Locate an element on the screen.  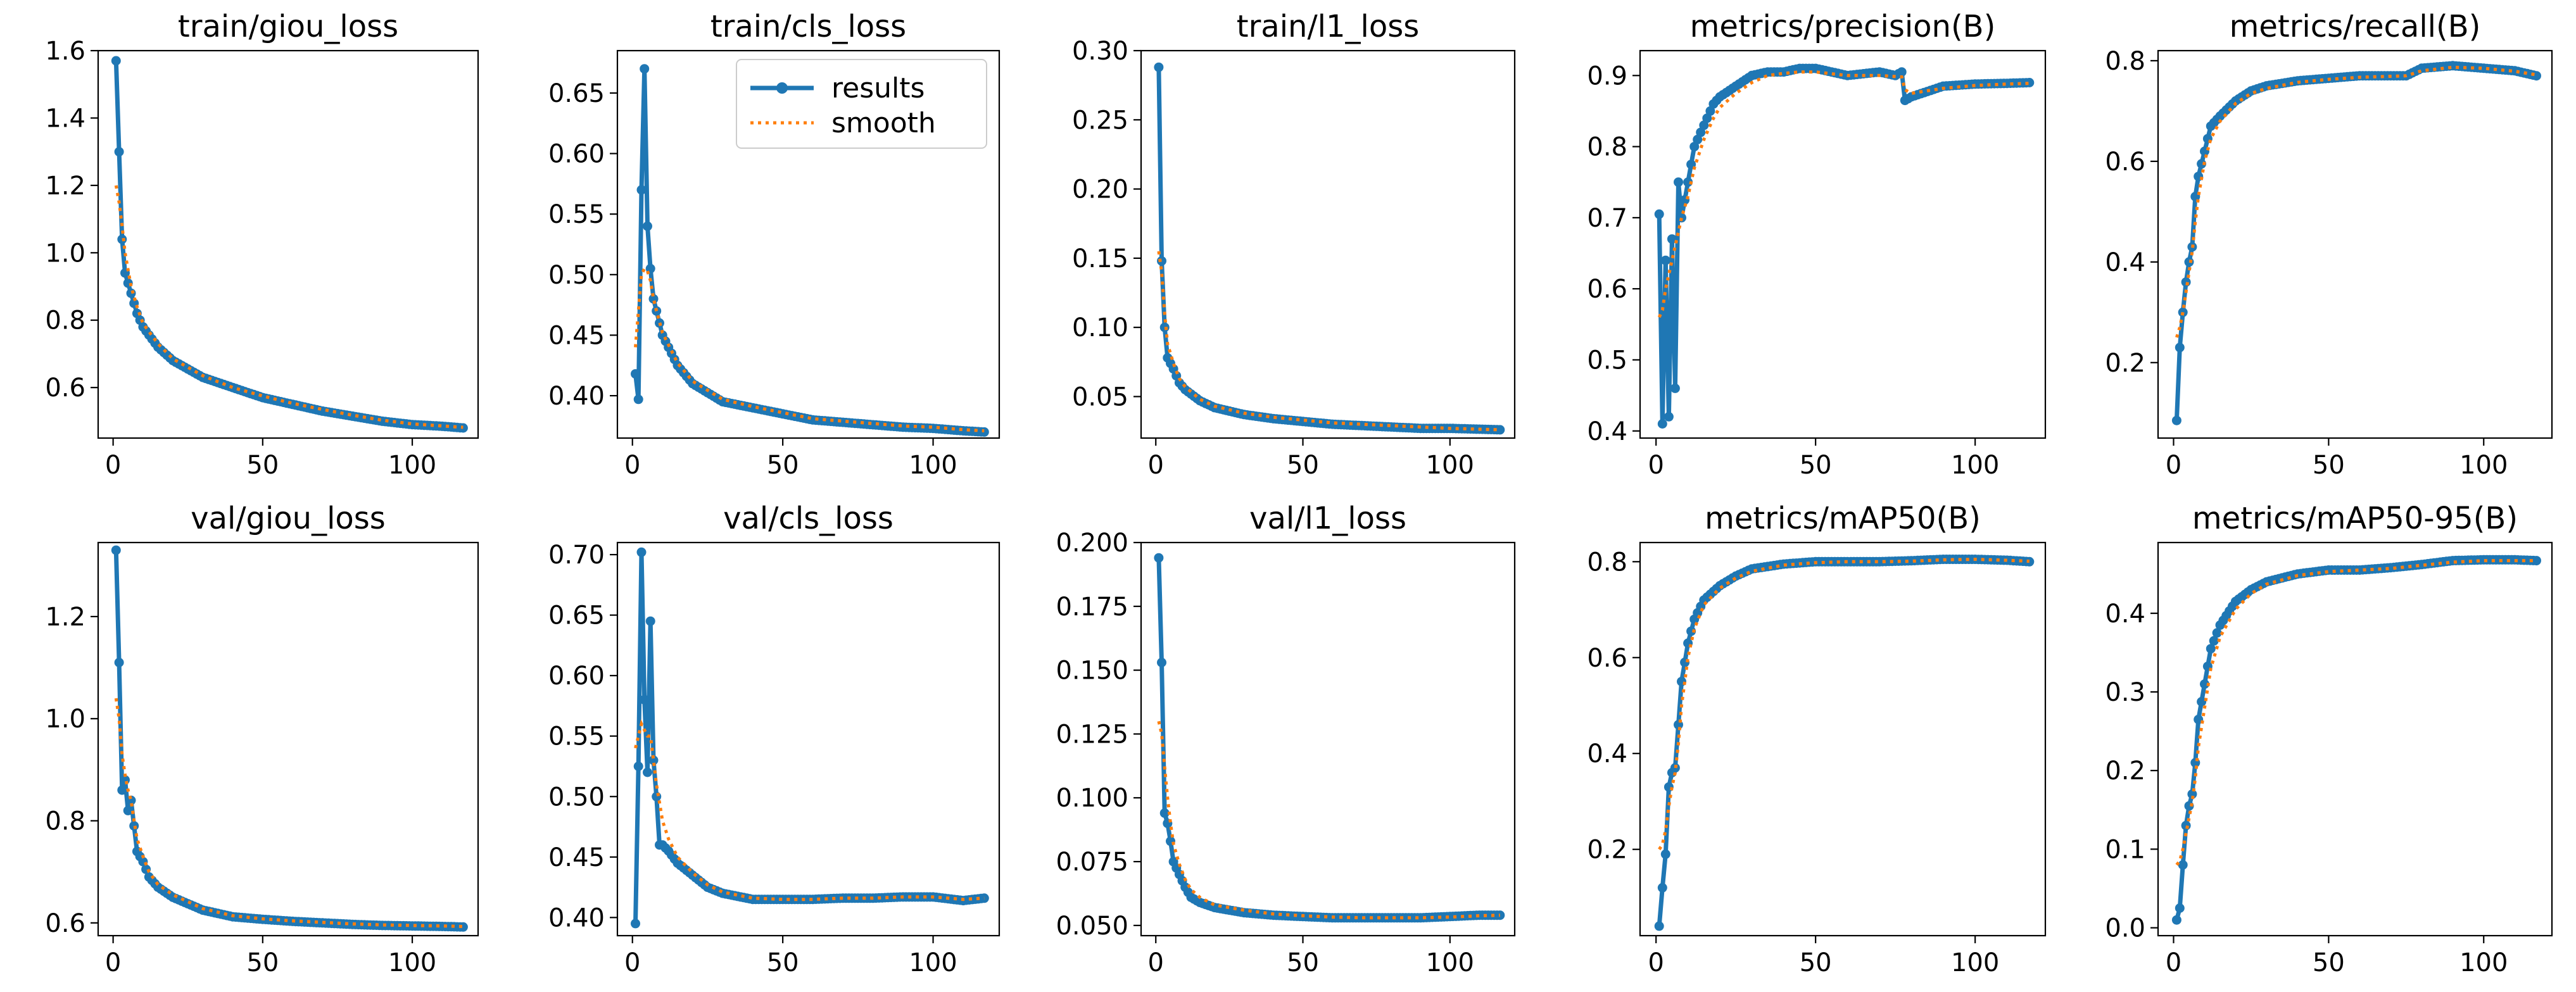
y-tick-label: 0.100 is located at coordinates (1092, 798).